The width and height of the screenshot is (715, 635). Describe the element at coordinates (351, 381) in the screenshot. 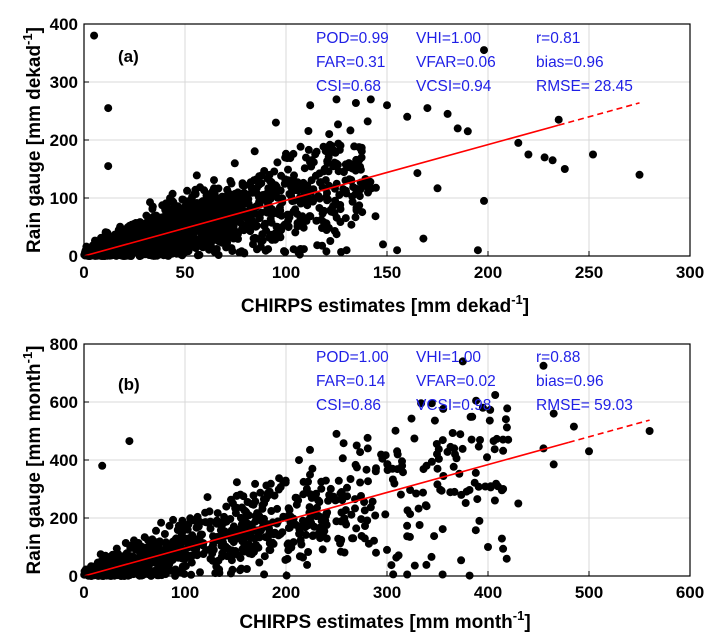

I see `stat-label: FAR=0.14` at that location.